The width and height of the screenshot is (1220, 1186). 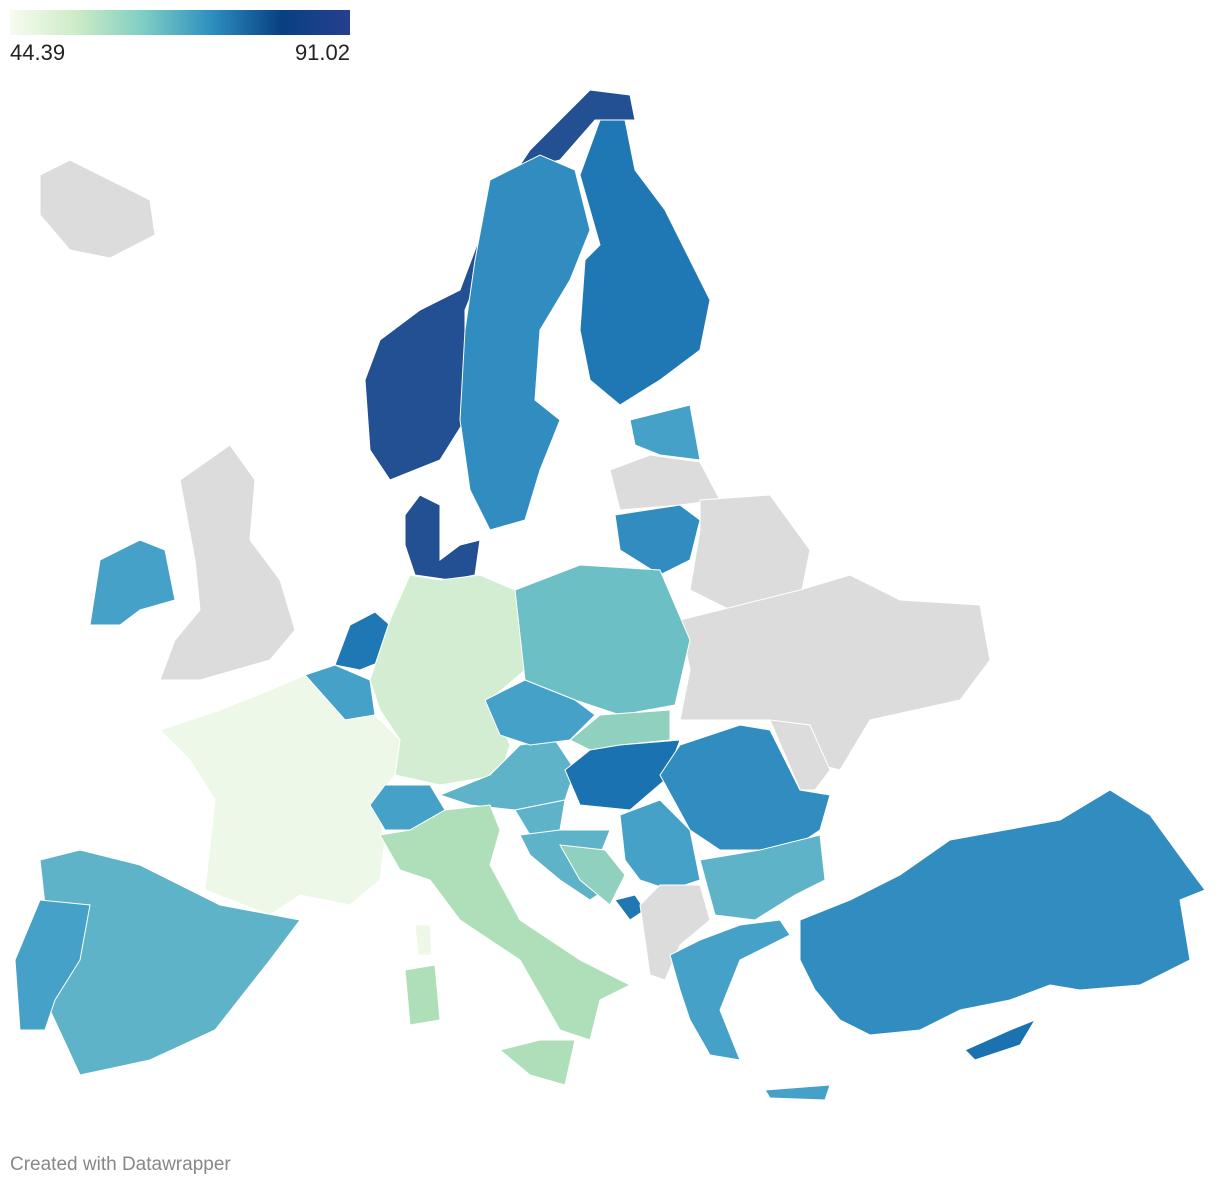 What do you see at coordinates (120, 1164) in the screenshot?
I see `footer: Created with Datawrapper` at bounding box center [120, 1164].